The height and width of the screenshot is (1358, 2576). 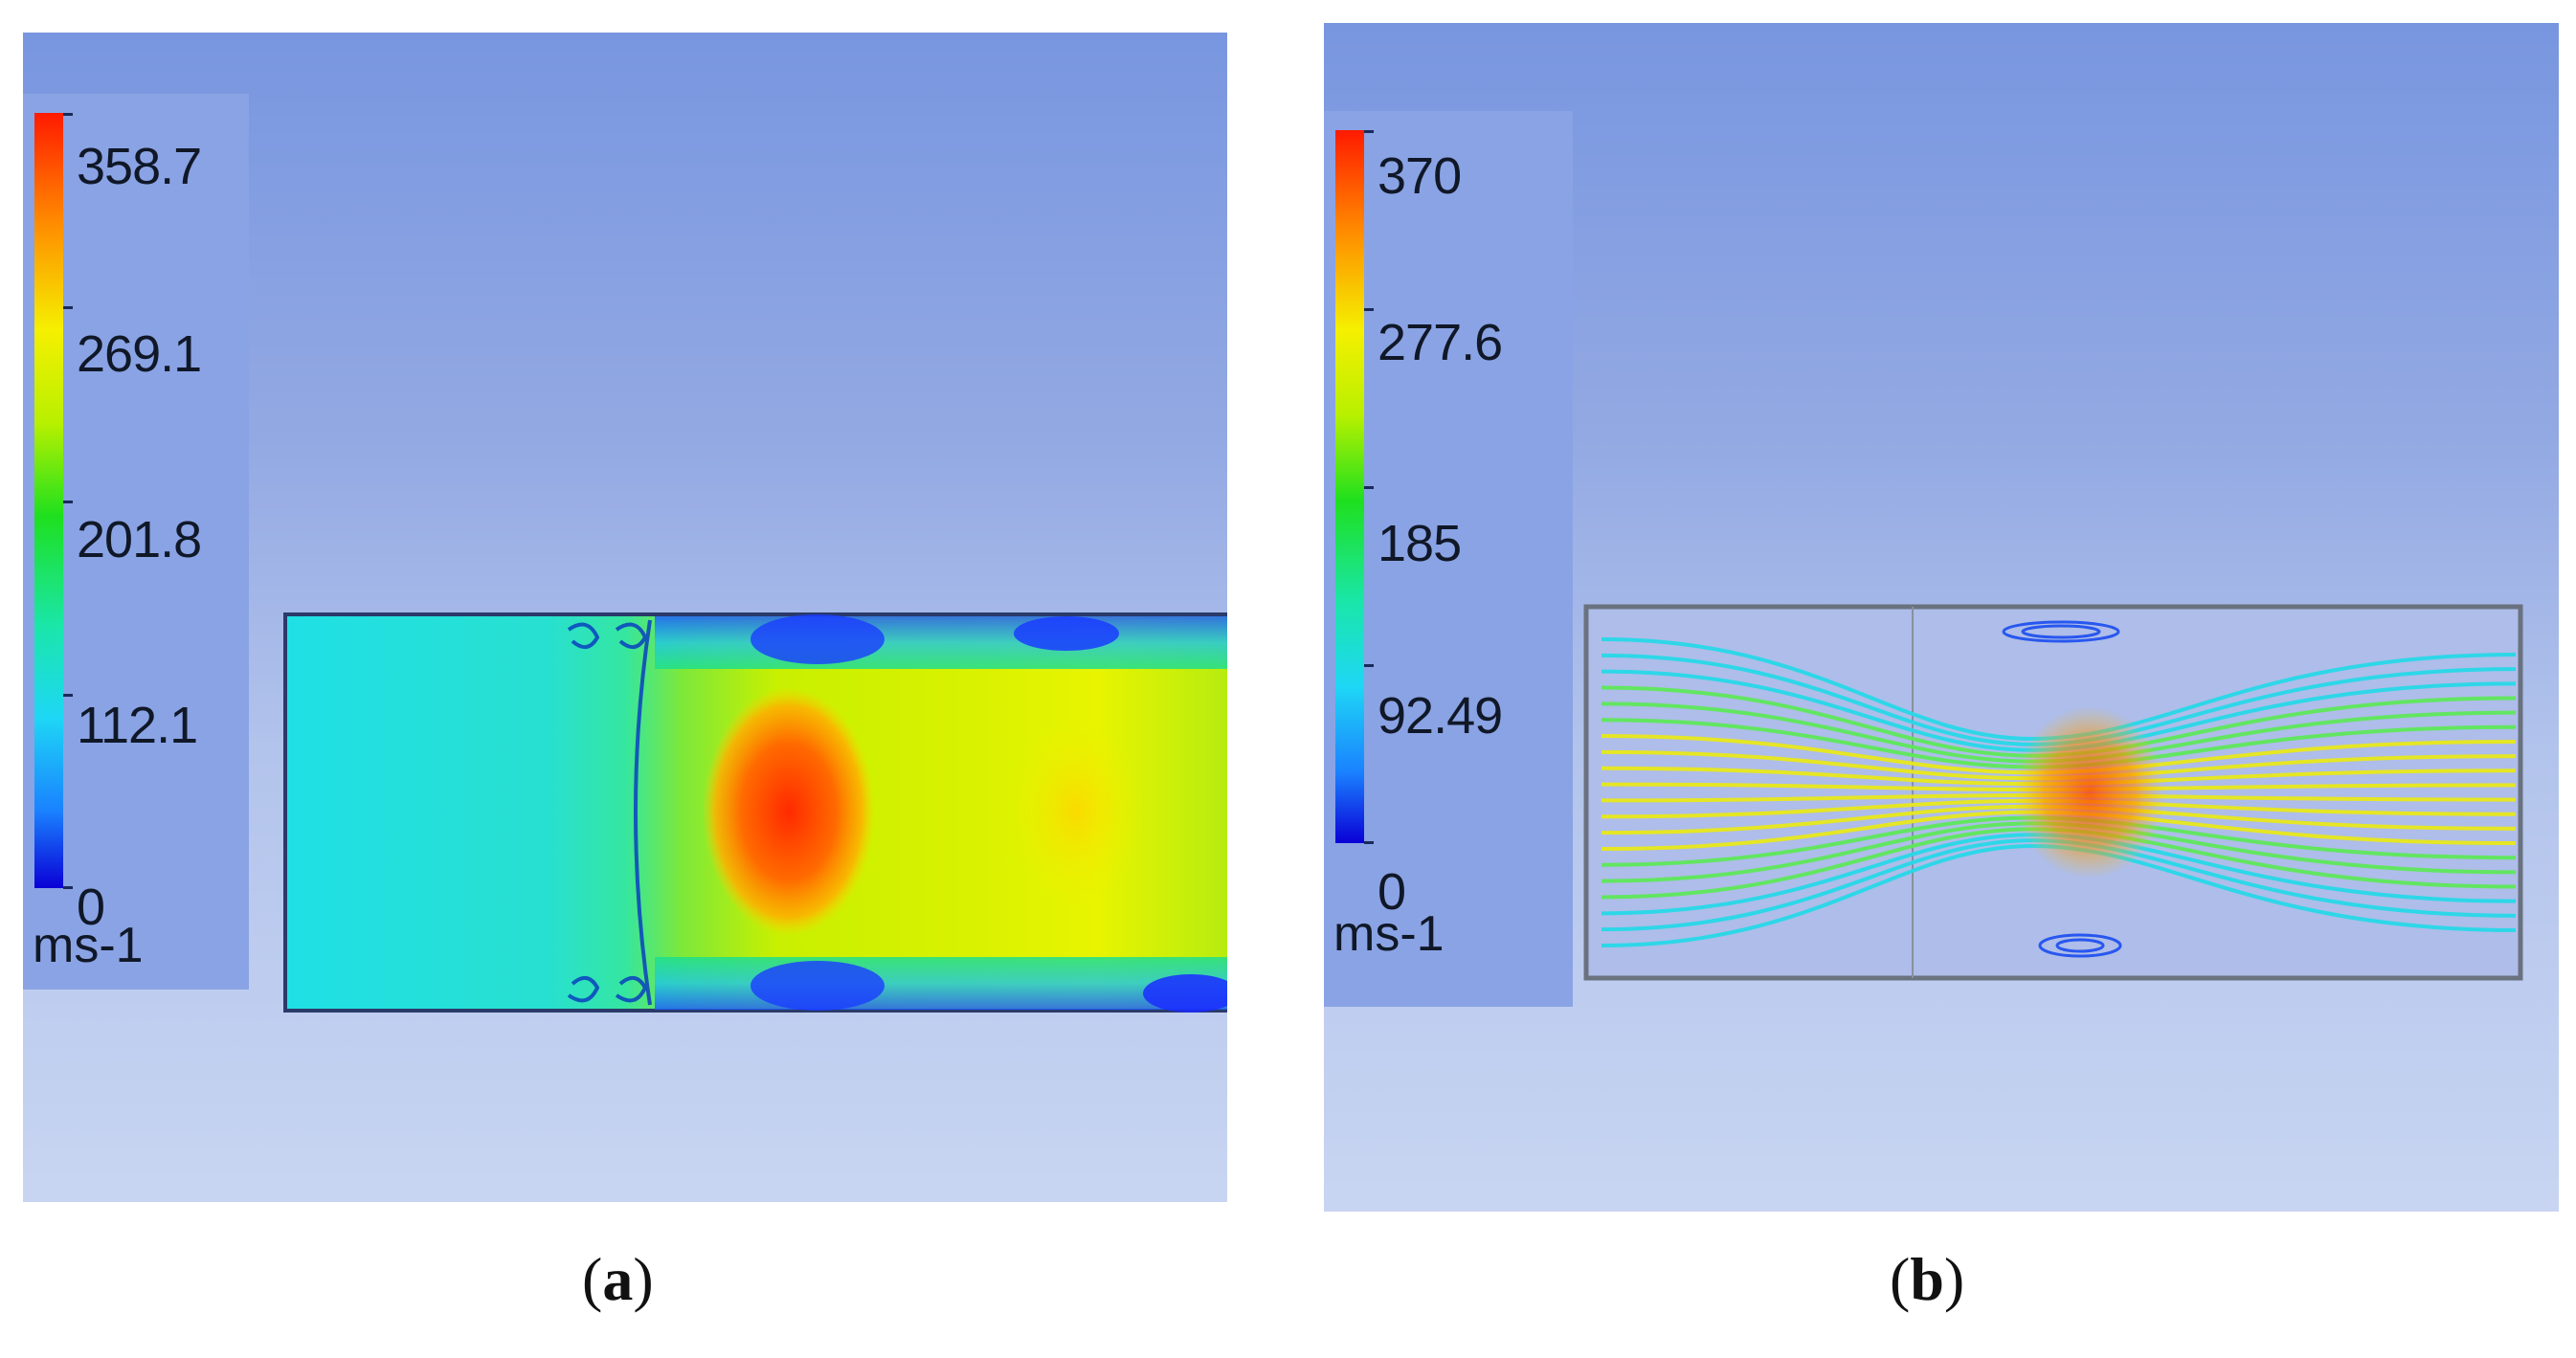 What do you see at coordinates (1420, 544) in the screenshot?
I see `colorbar-label: 185` at bounding box center [1420, 544].